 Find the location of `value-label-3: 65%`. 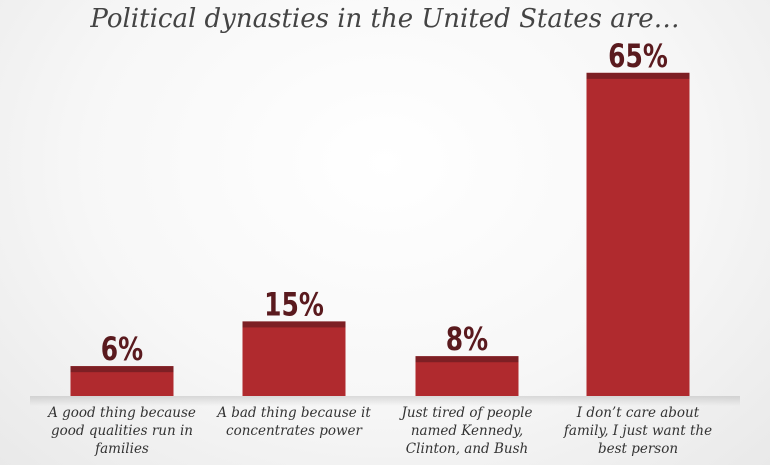

value-label-3: 65% is located at coordinates (638, 56).